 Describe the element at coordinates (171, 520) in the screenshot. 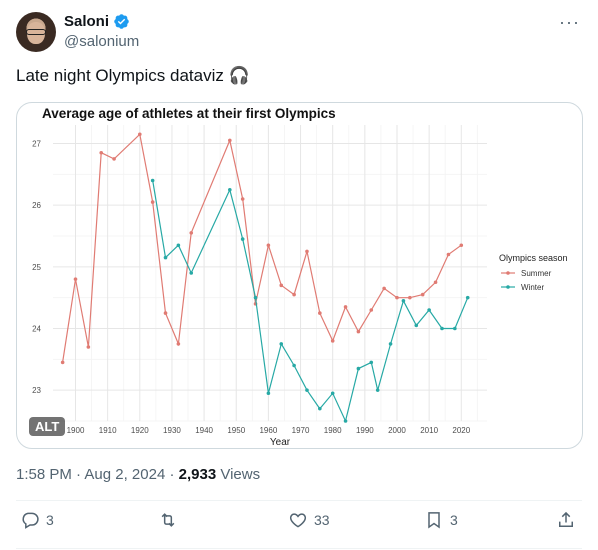

I see `repost-button` at that location.